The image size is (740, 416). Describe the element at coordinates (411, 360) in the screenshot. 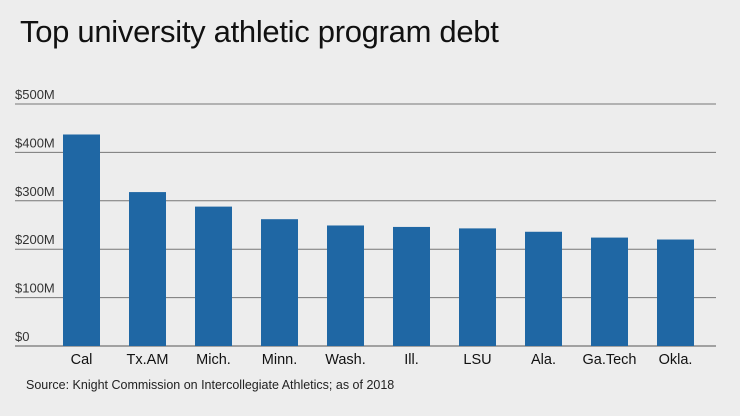

I see `x-tick-label: Ill.` at that location.